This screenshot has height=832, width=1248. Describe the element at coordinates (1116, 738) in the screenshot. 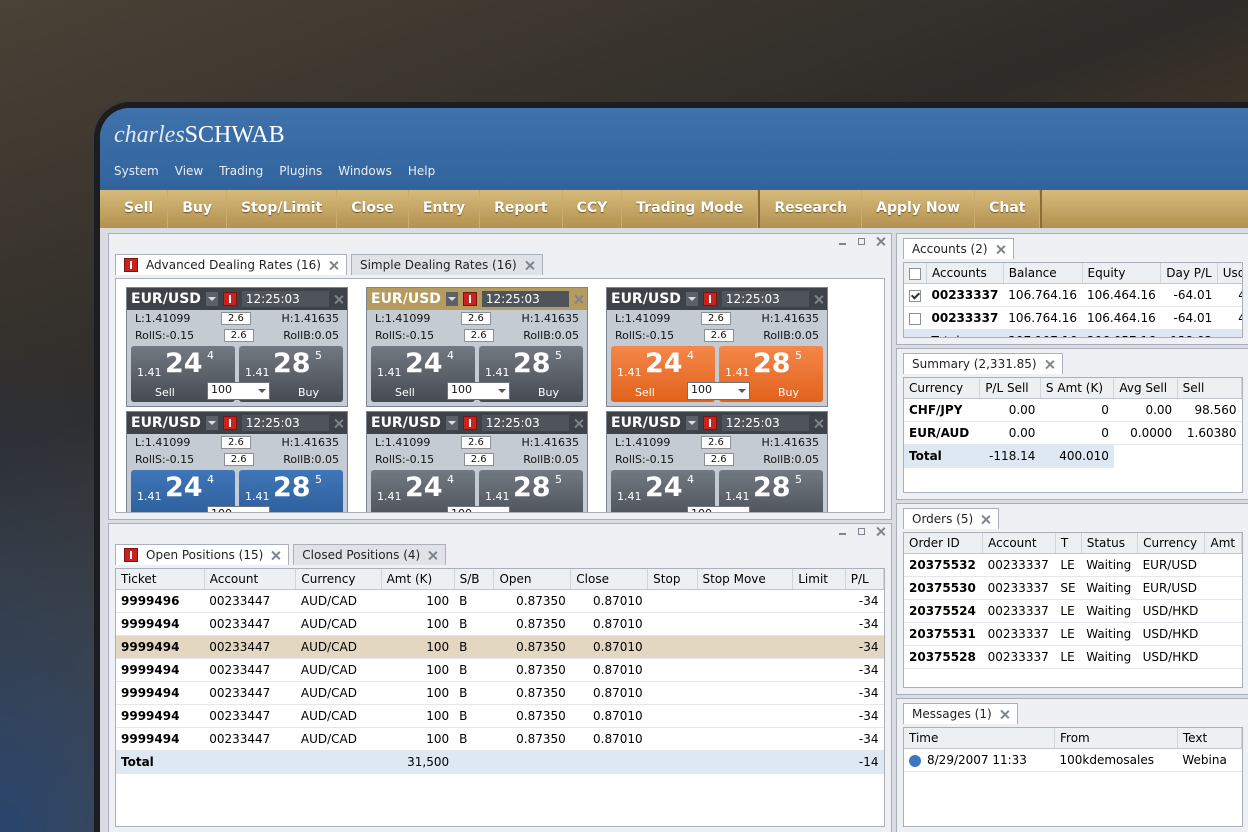

I see `column-header: From` at that location.